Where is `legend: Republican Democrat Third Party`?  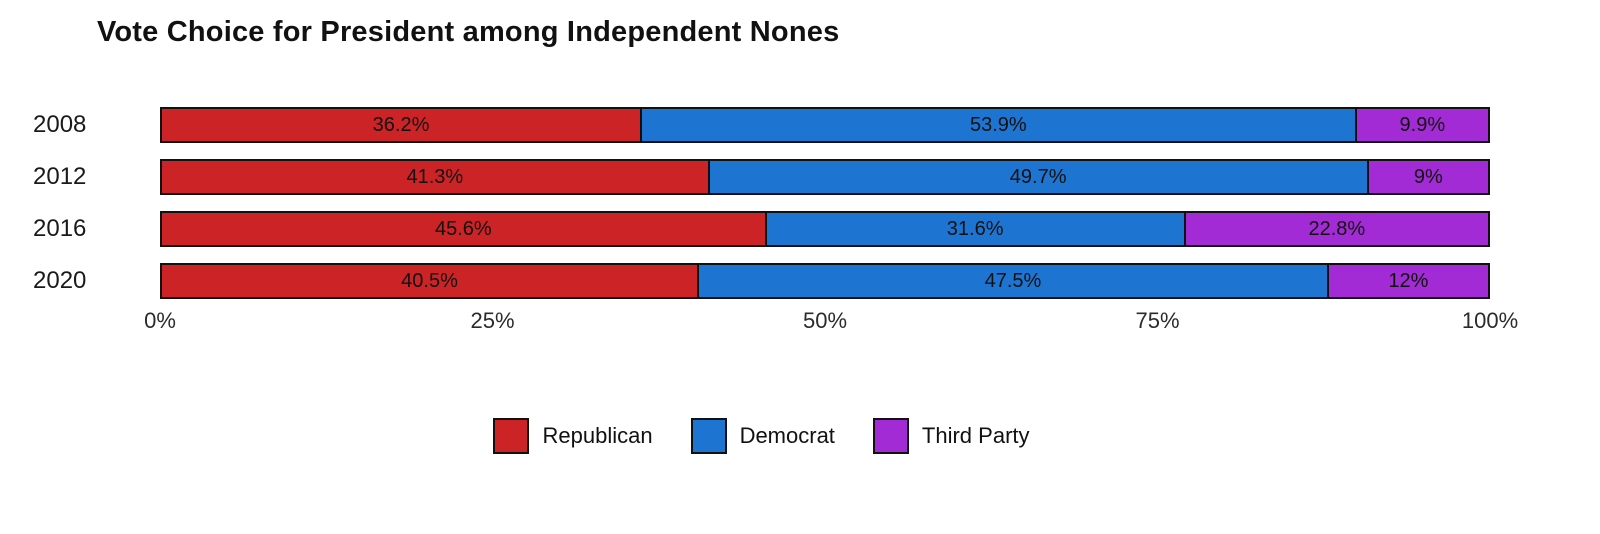 legend: Republican Democrat Third Party is located at coordinates (761, 436).